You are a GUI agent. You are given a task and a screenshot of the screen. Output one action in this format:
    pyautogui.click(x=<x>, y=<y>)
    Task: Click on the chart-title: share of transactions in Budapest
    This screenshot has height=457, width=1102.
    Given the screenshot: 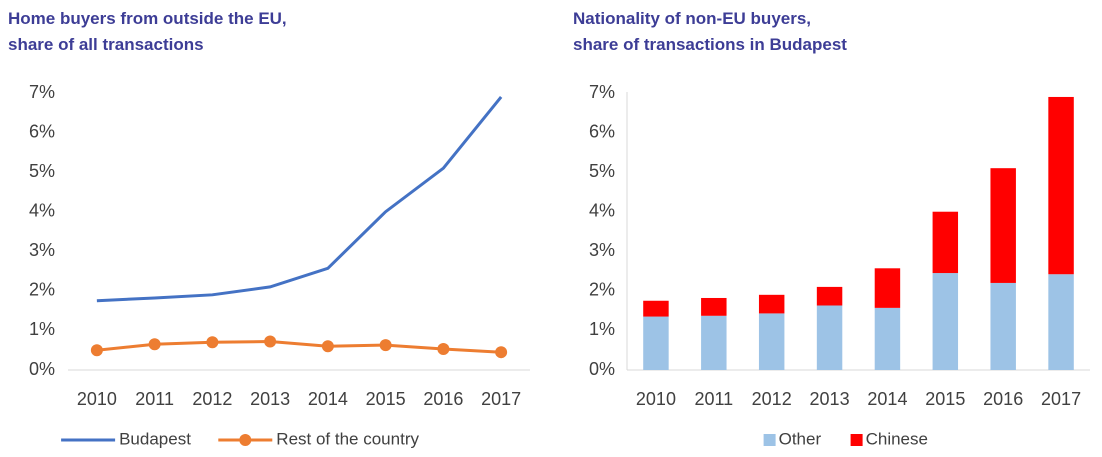 What is the action you would take?
    pyautogui.click(x=710, y=44)
    